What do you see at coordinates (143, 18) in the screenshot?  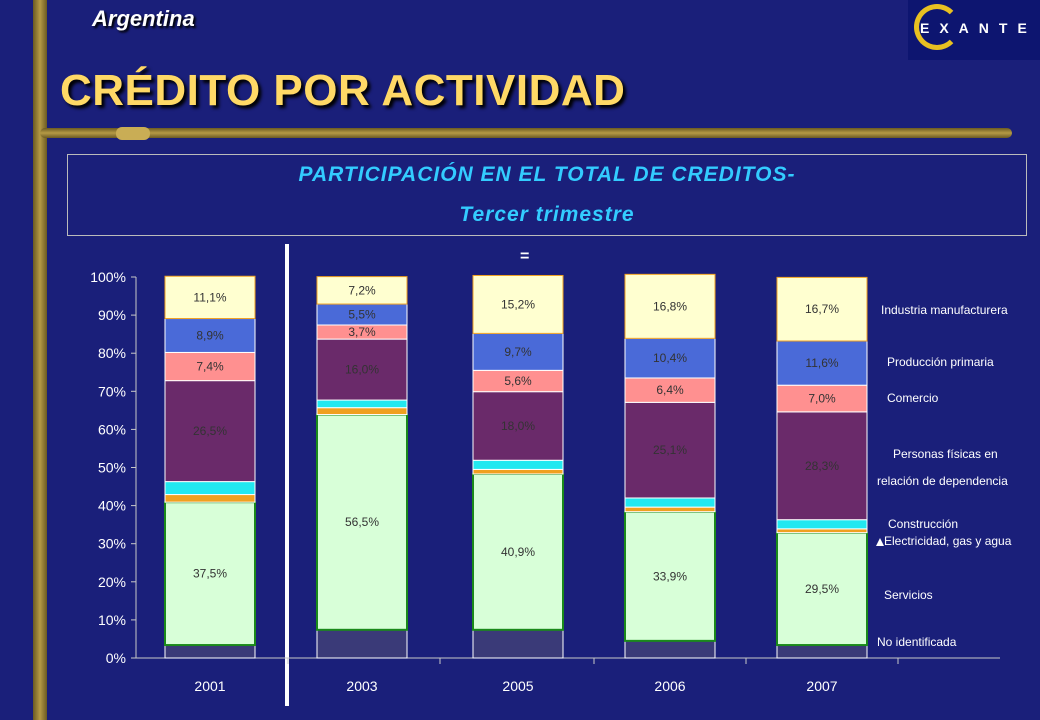 I see `country-label: Argentina` at bounding box center [143, 18].